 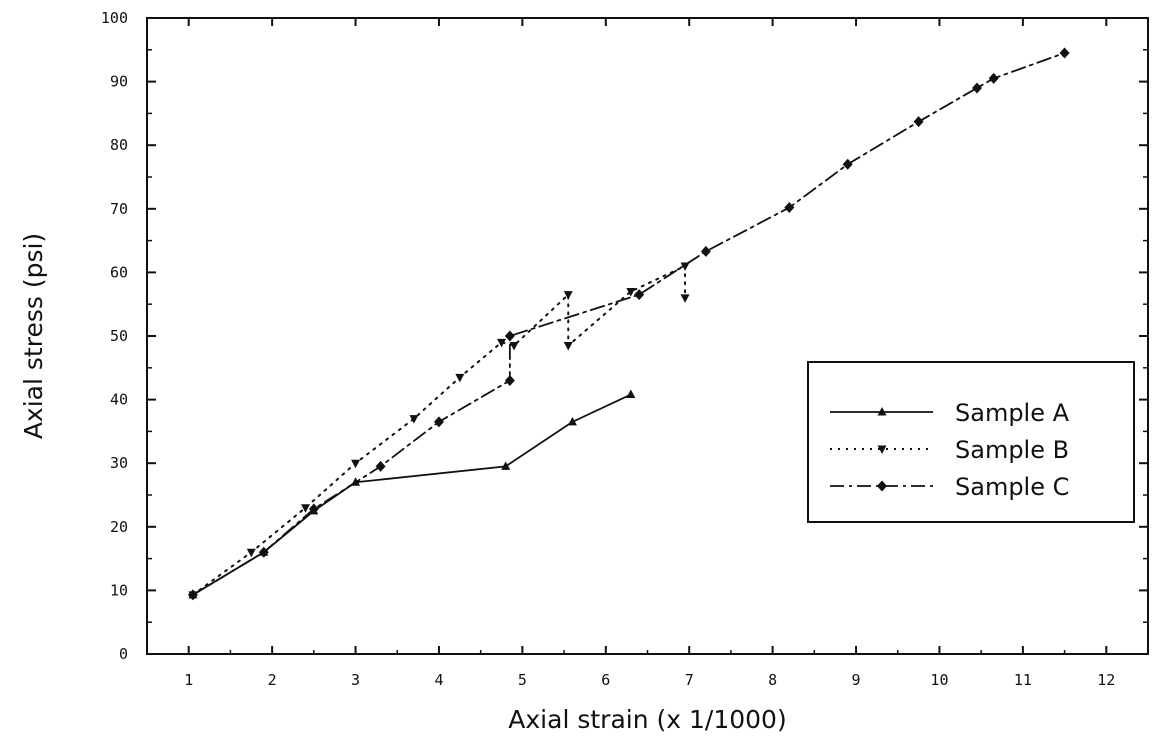 What do you see at coordinates (605, 680) in the screenshot?
I see `x-tick-label: 6` at bounding box center [605, 680].